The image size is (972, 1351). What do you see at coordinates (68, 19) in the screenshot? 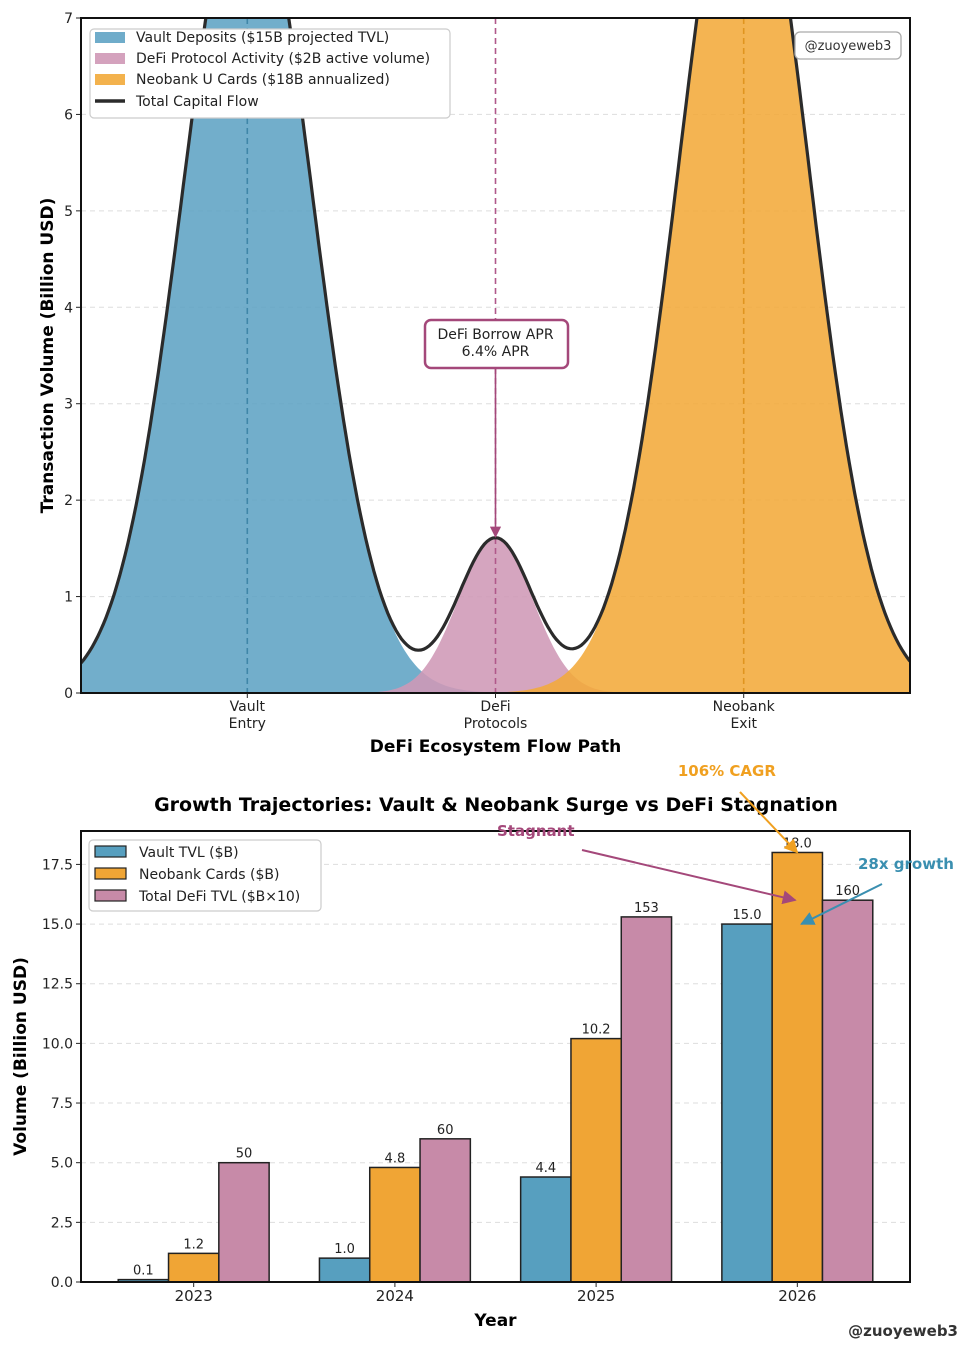
I see `y-tick-label: 7` at bounding box center [68, 19].